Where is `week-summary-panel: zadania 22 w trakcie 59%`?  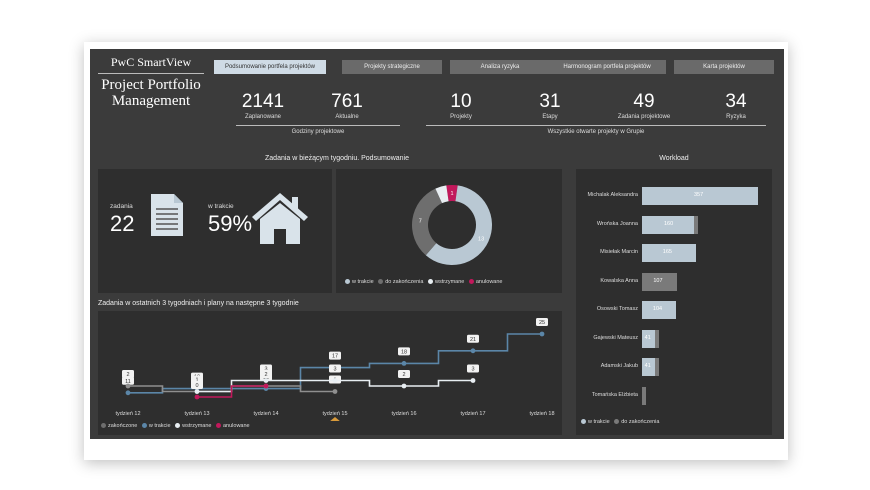
week-summary-panel: zadania 22 w trakcie 59% is located at coordinates (215, 231).